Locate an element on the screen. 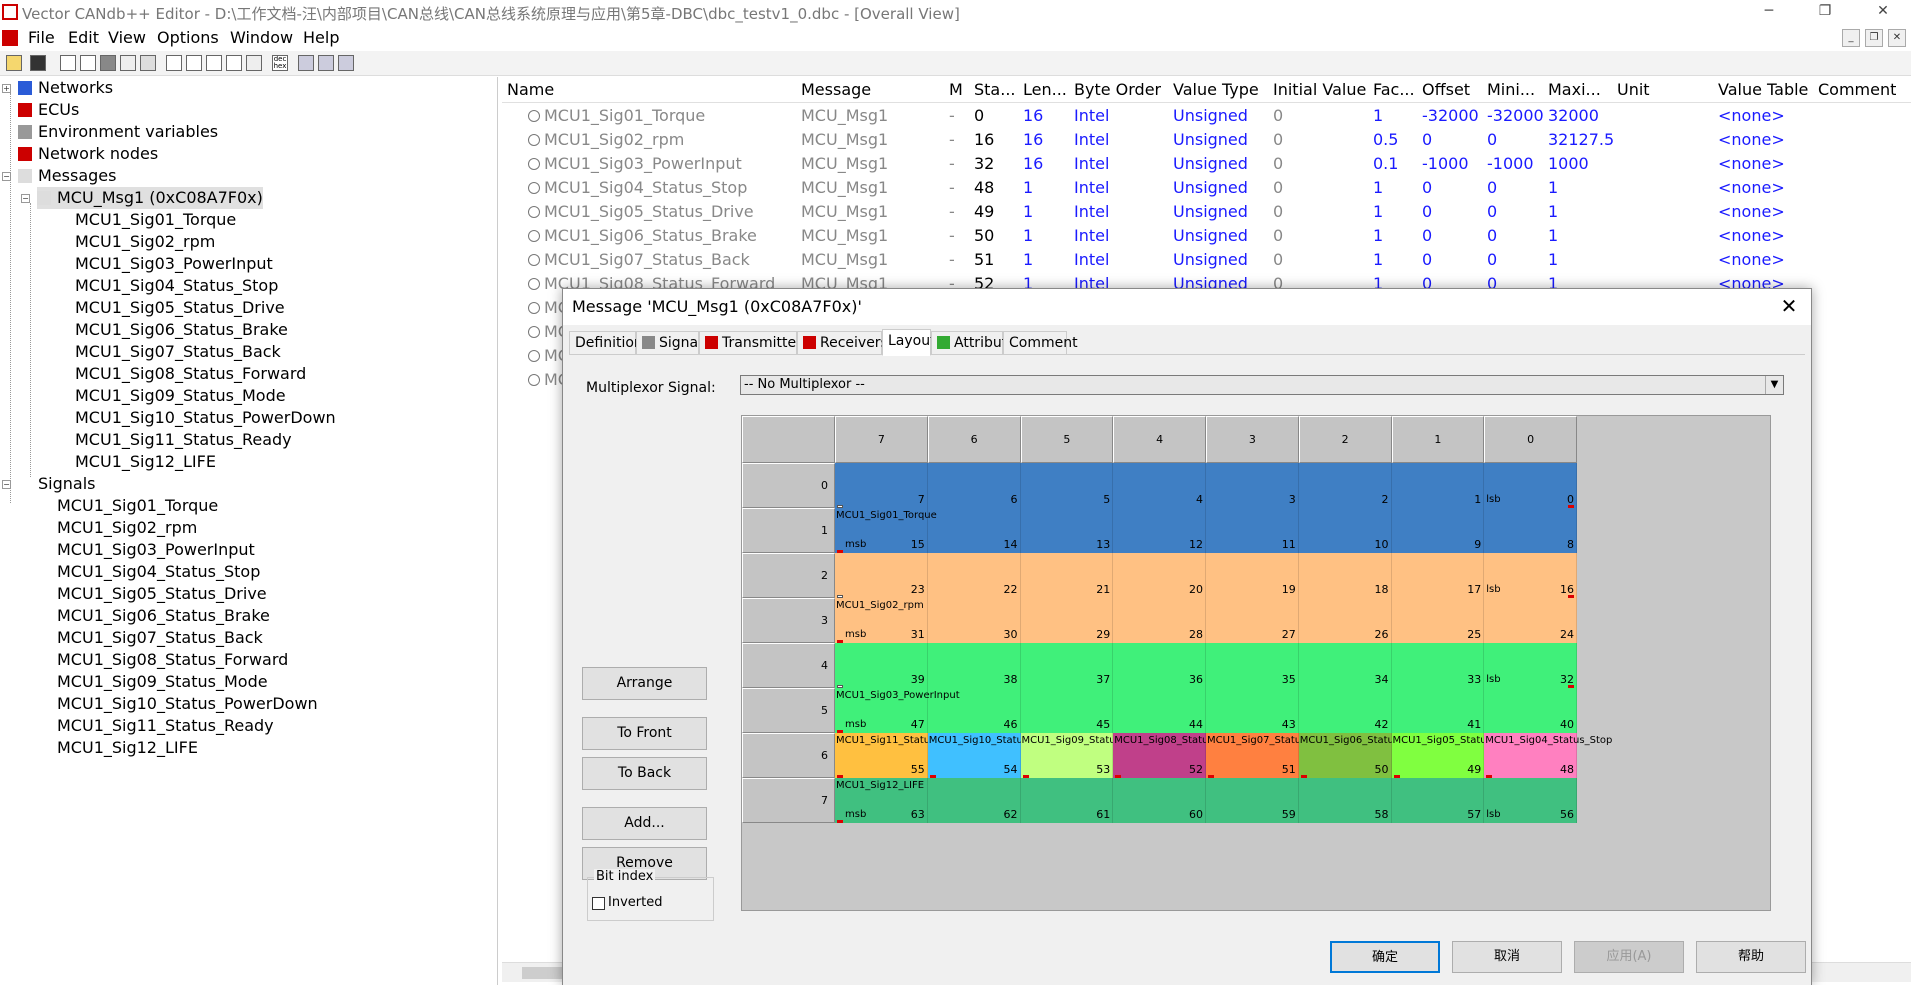  bit-cell: 12 is located at coordinates (1159, 530).